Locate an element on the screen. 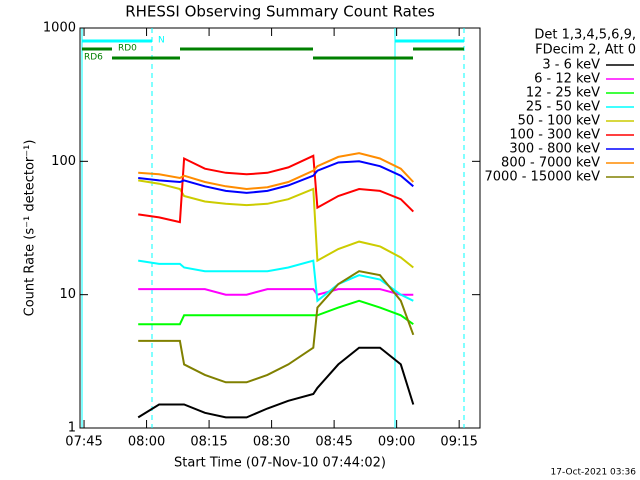 This screenshot has width=640, height=480. annotation: N is located at coordinates (161, 41).